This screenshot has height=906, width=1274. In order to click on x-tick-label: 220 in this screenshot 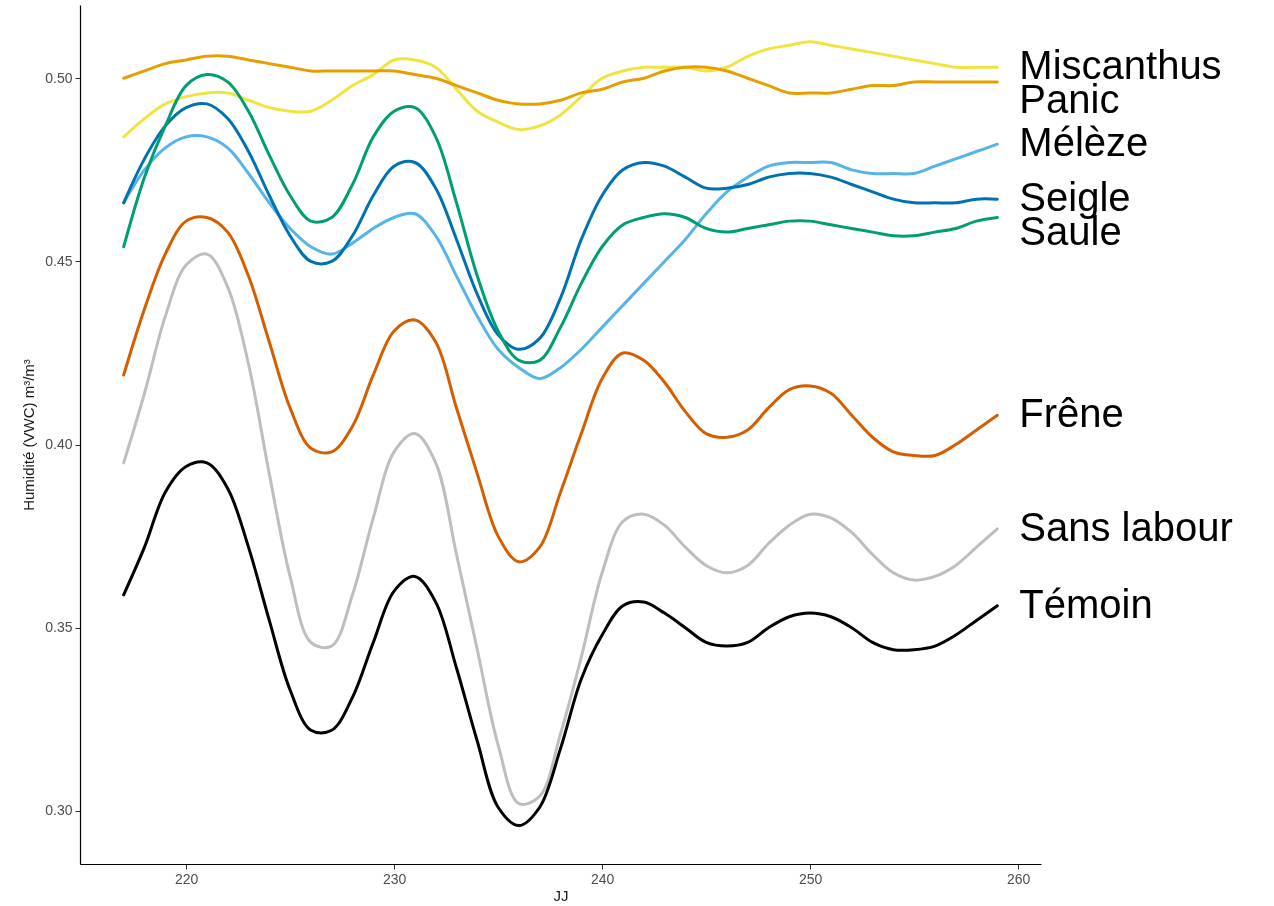, I will do `click(186, 878)`.